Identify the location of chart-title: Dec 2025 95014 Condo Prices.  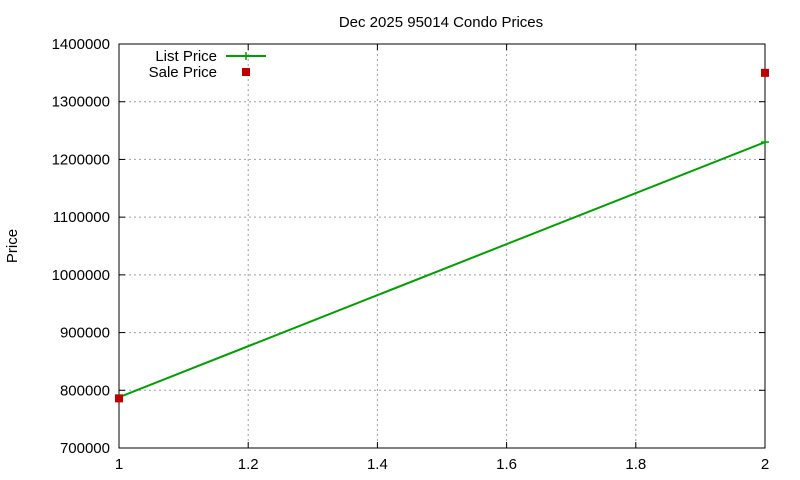
(441, 22).